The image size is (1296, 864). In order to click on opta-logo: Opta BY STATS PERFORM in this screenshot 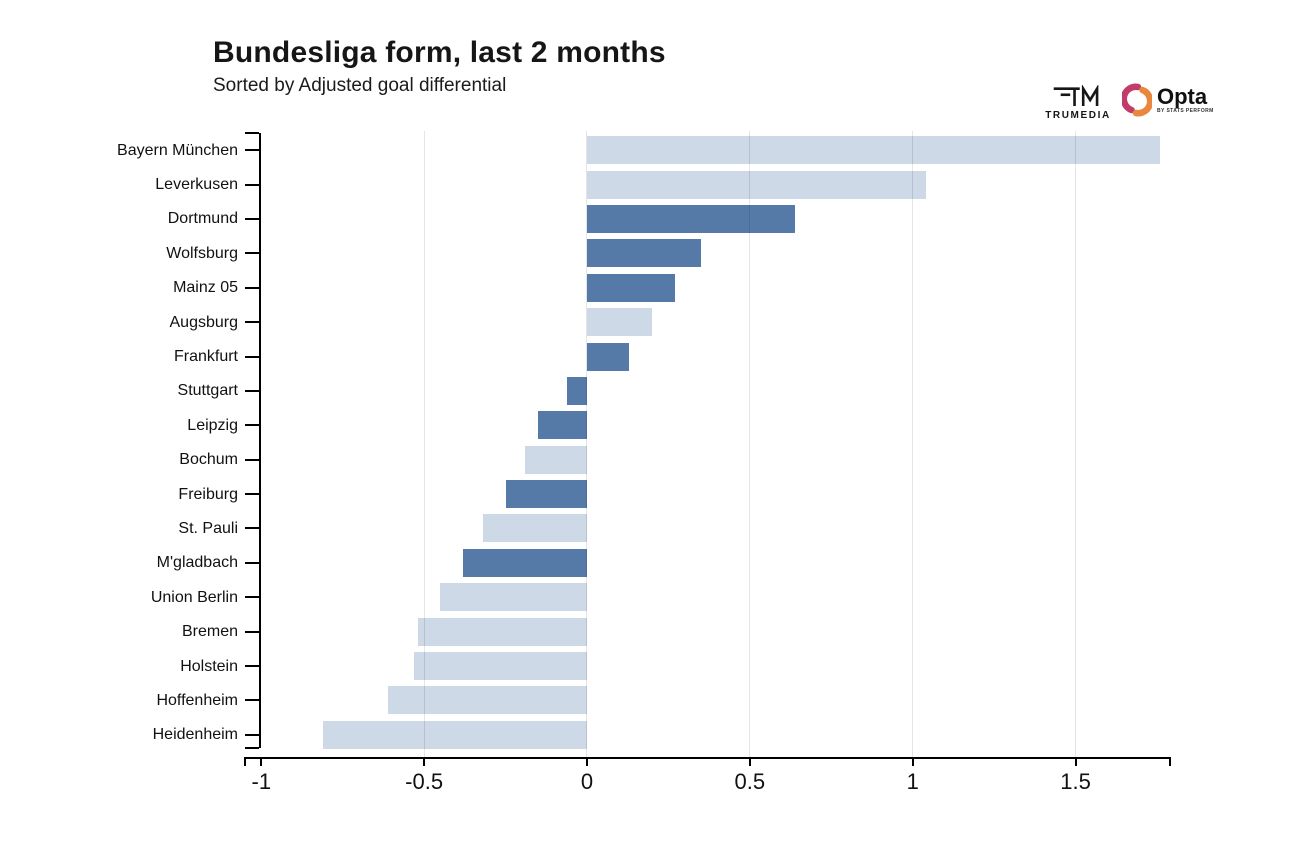, I will do `click(1168, 100)`.